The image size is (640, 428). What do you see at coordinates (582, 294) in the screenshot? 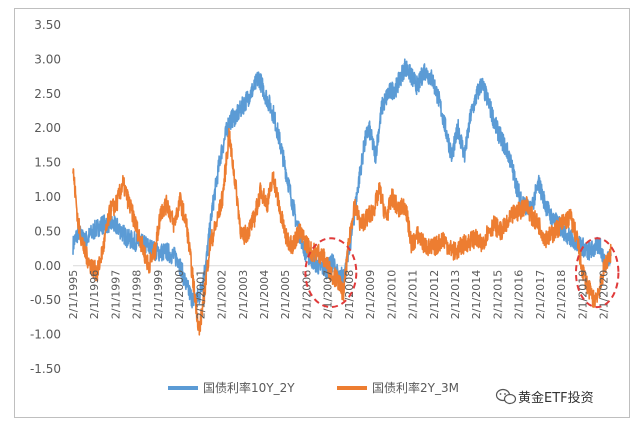
I see `x-tick-label: 2/1/2019` at bounding box center [582, 294].